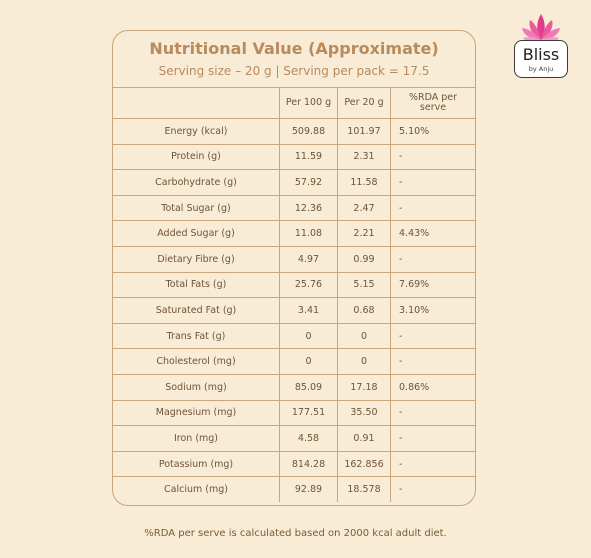  What do you see at coordinates (308, 464) in the screenshot?
I see `cell-per-100g: 814.28` at bounding box center [308, 464].